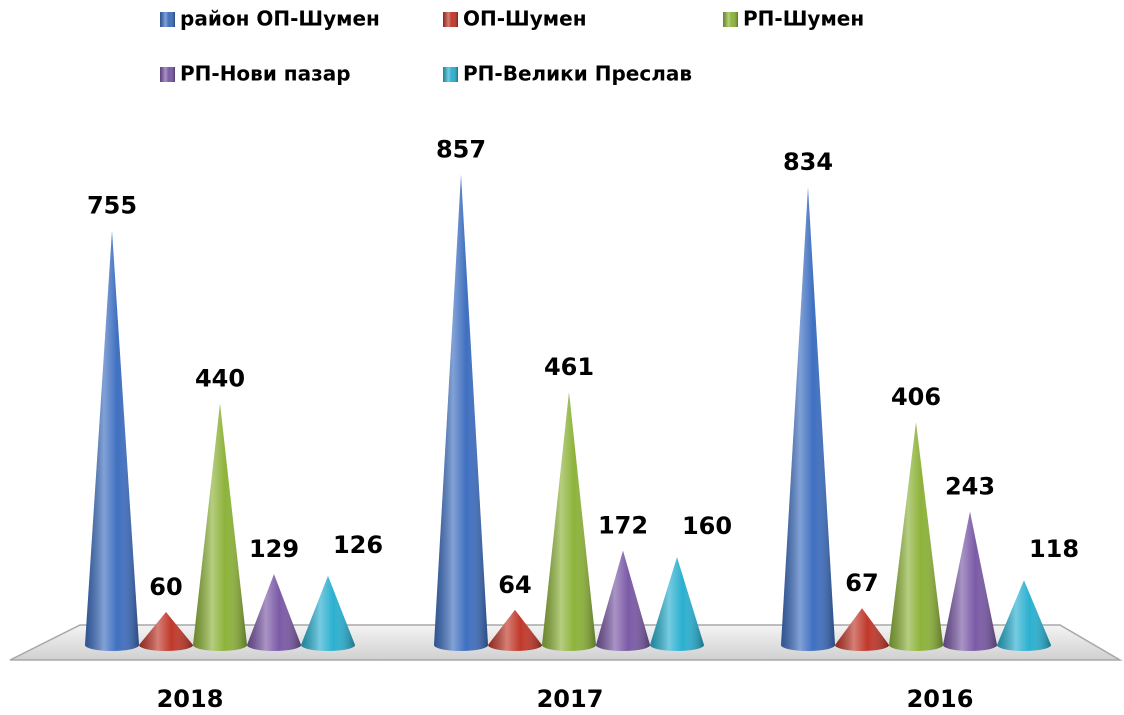  What do you see at coordinates (623, 526) in the screenshot?
I see `data-label: 172` at bounding box center [623, 526].